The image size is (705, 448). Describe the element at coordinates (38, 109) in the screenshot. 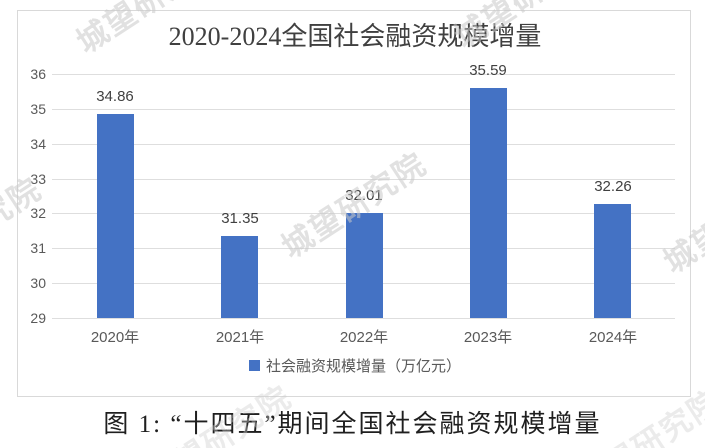

I see `y-axis-tick-label: 35` at that location.